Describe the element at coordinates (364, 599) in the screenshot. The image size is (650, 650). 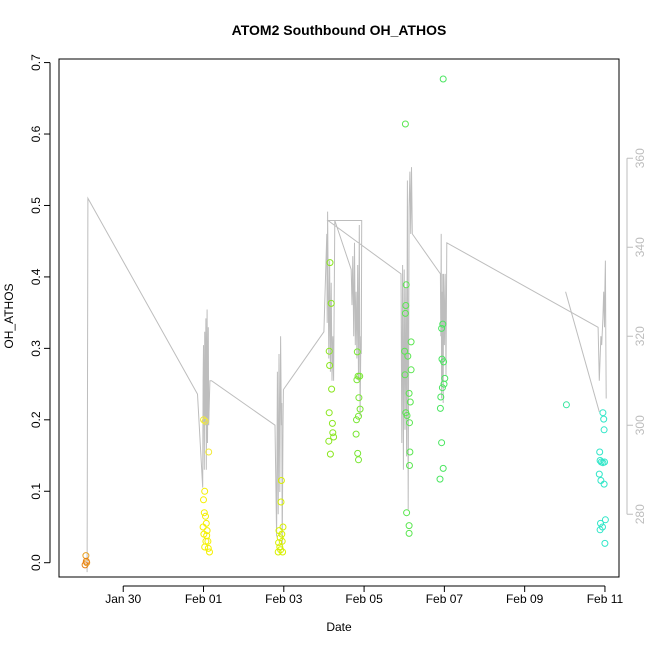
I see `x-tick-label: Feb 05` at that location.